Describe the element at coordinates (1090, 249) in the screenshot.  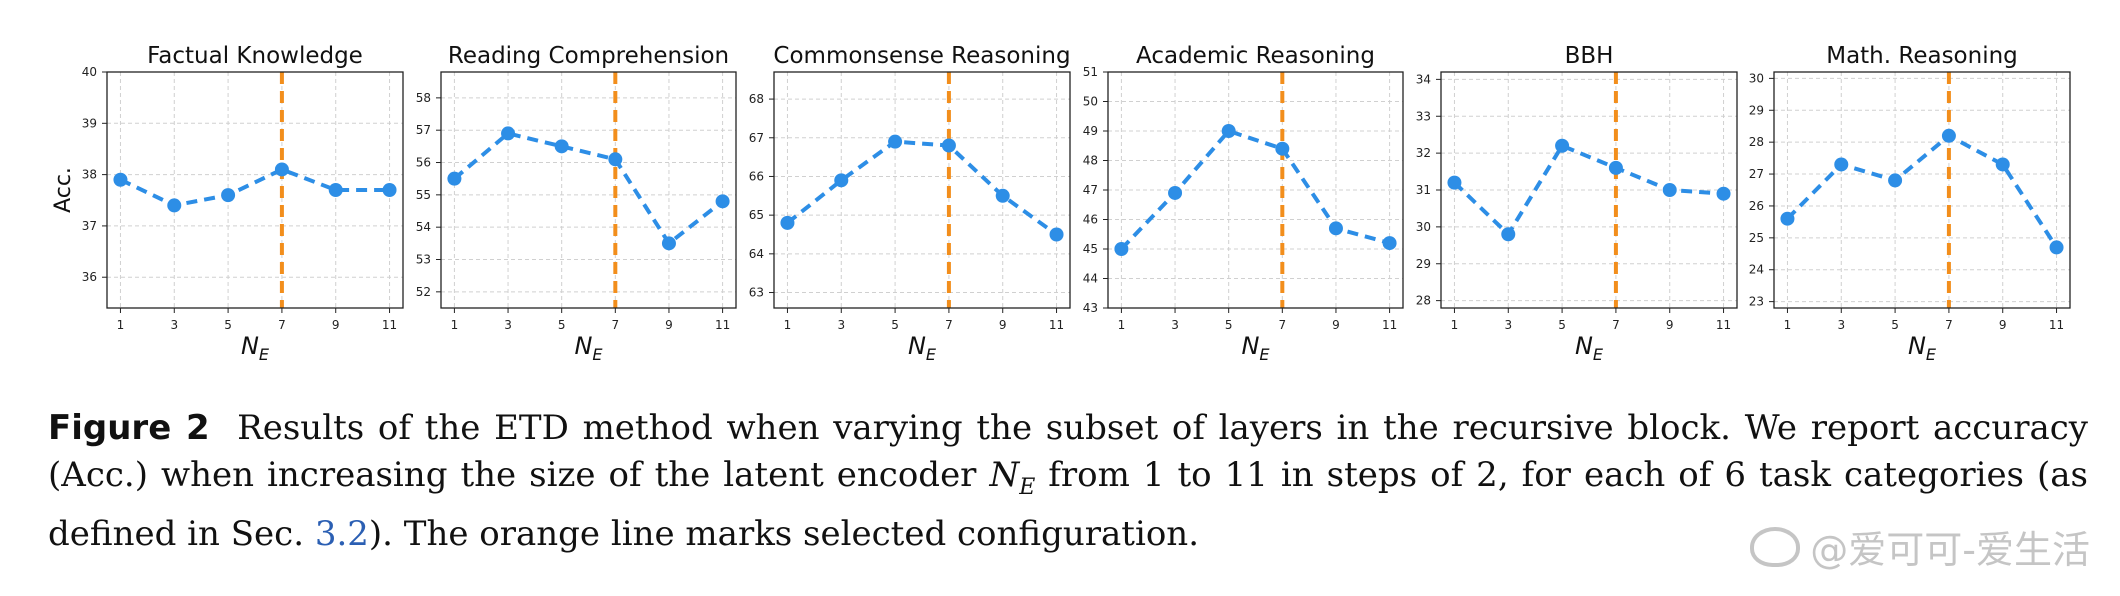
I see `y-tick-label: 45` at that location.